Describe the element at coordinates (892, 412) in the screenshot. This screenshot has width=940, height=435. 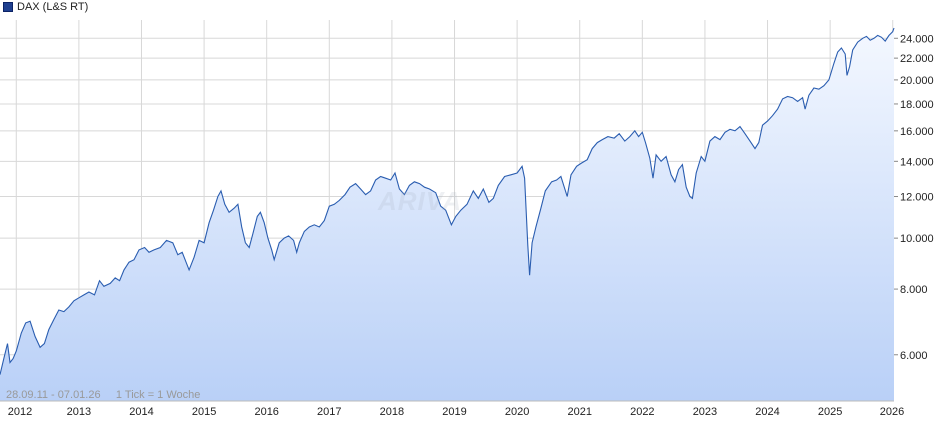
I see `x-tick-label: 2026` at that location.